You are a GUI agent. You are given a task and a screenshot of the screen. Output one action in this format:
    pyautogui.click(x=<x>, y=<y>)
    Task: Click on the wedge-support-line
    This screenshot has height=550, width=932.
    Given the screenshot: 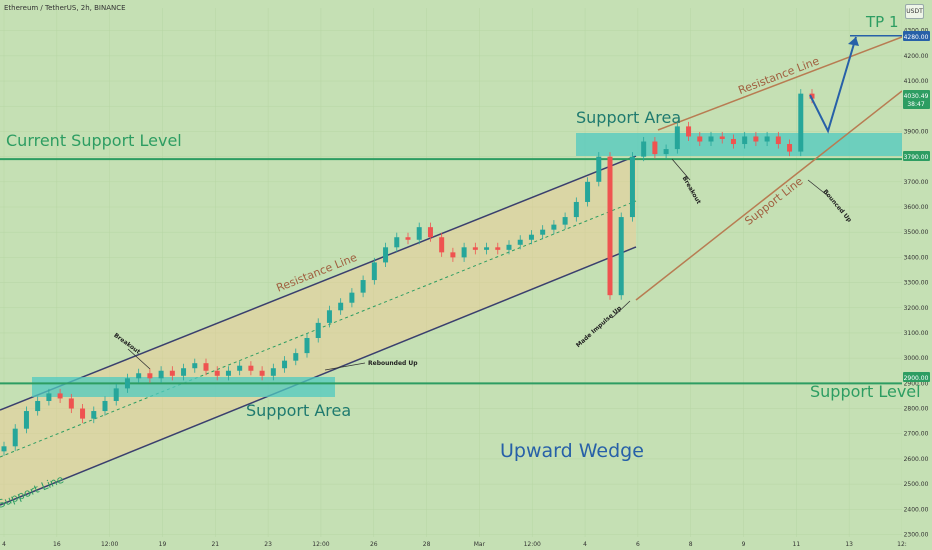 What is the action you would take?
    pyautogui.click(x=769, y=195)
    